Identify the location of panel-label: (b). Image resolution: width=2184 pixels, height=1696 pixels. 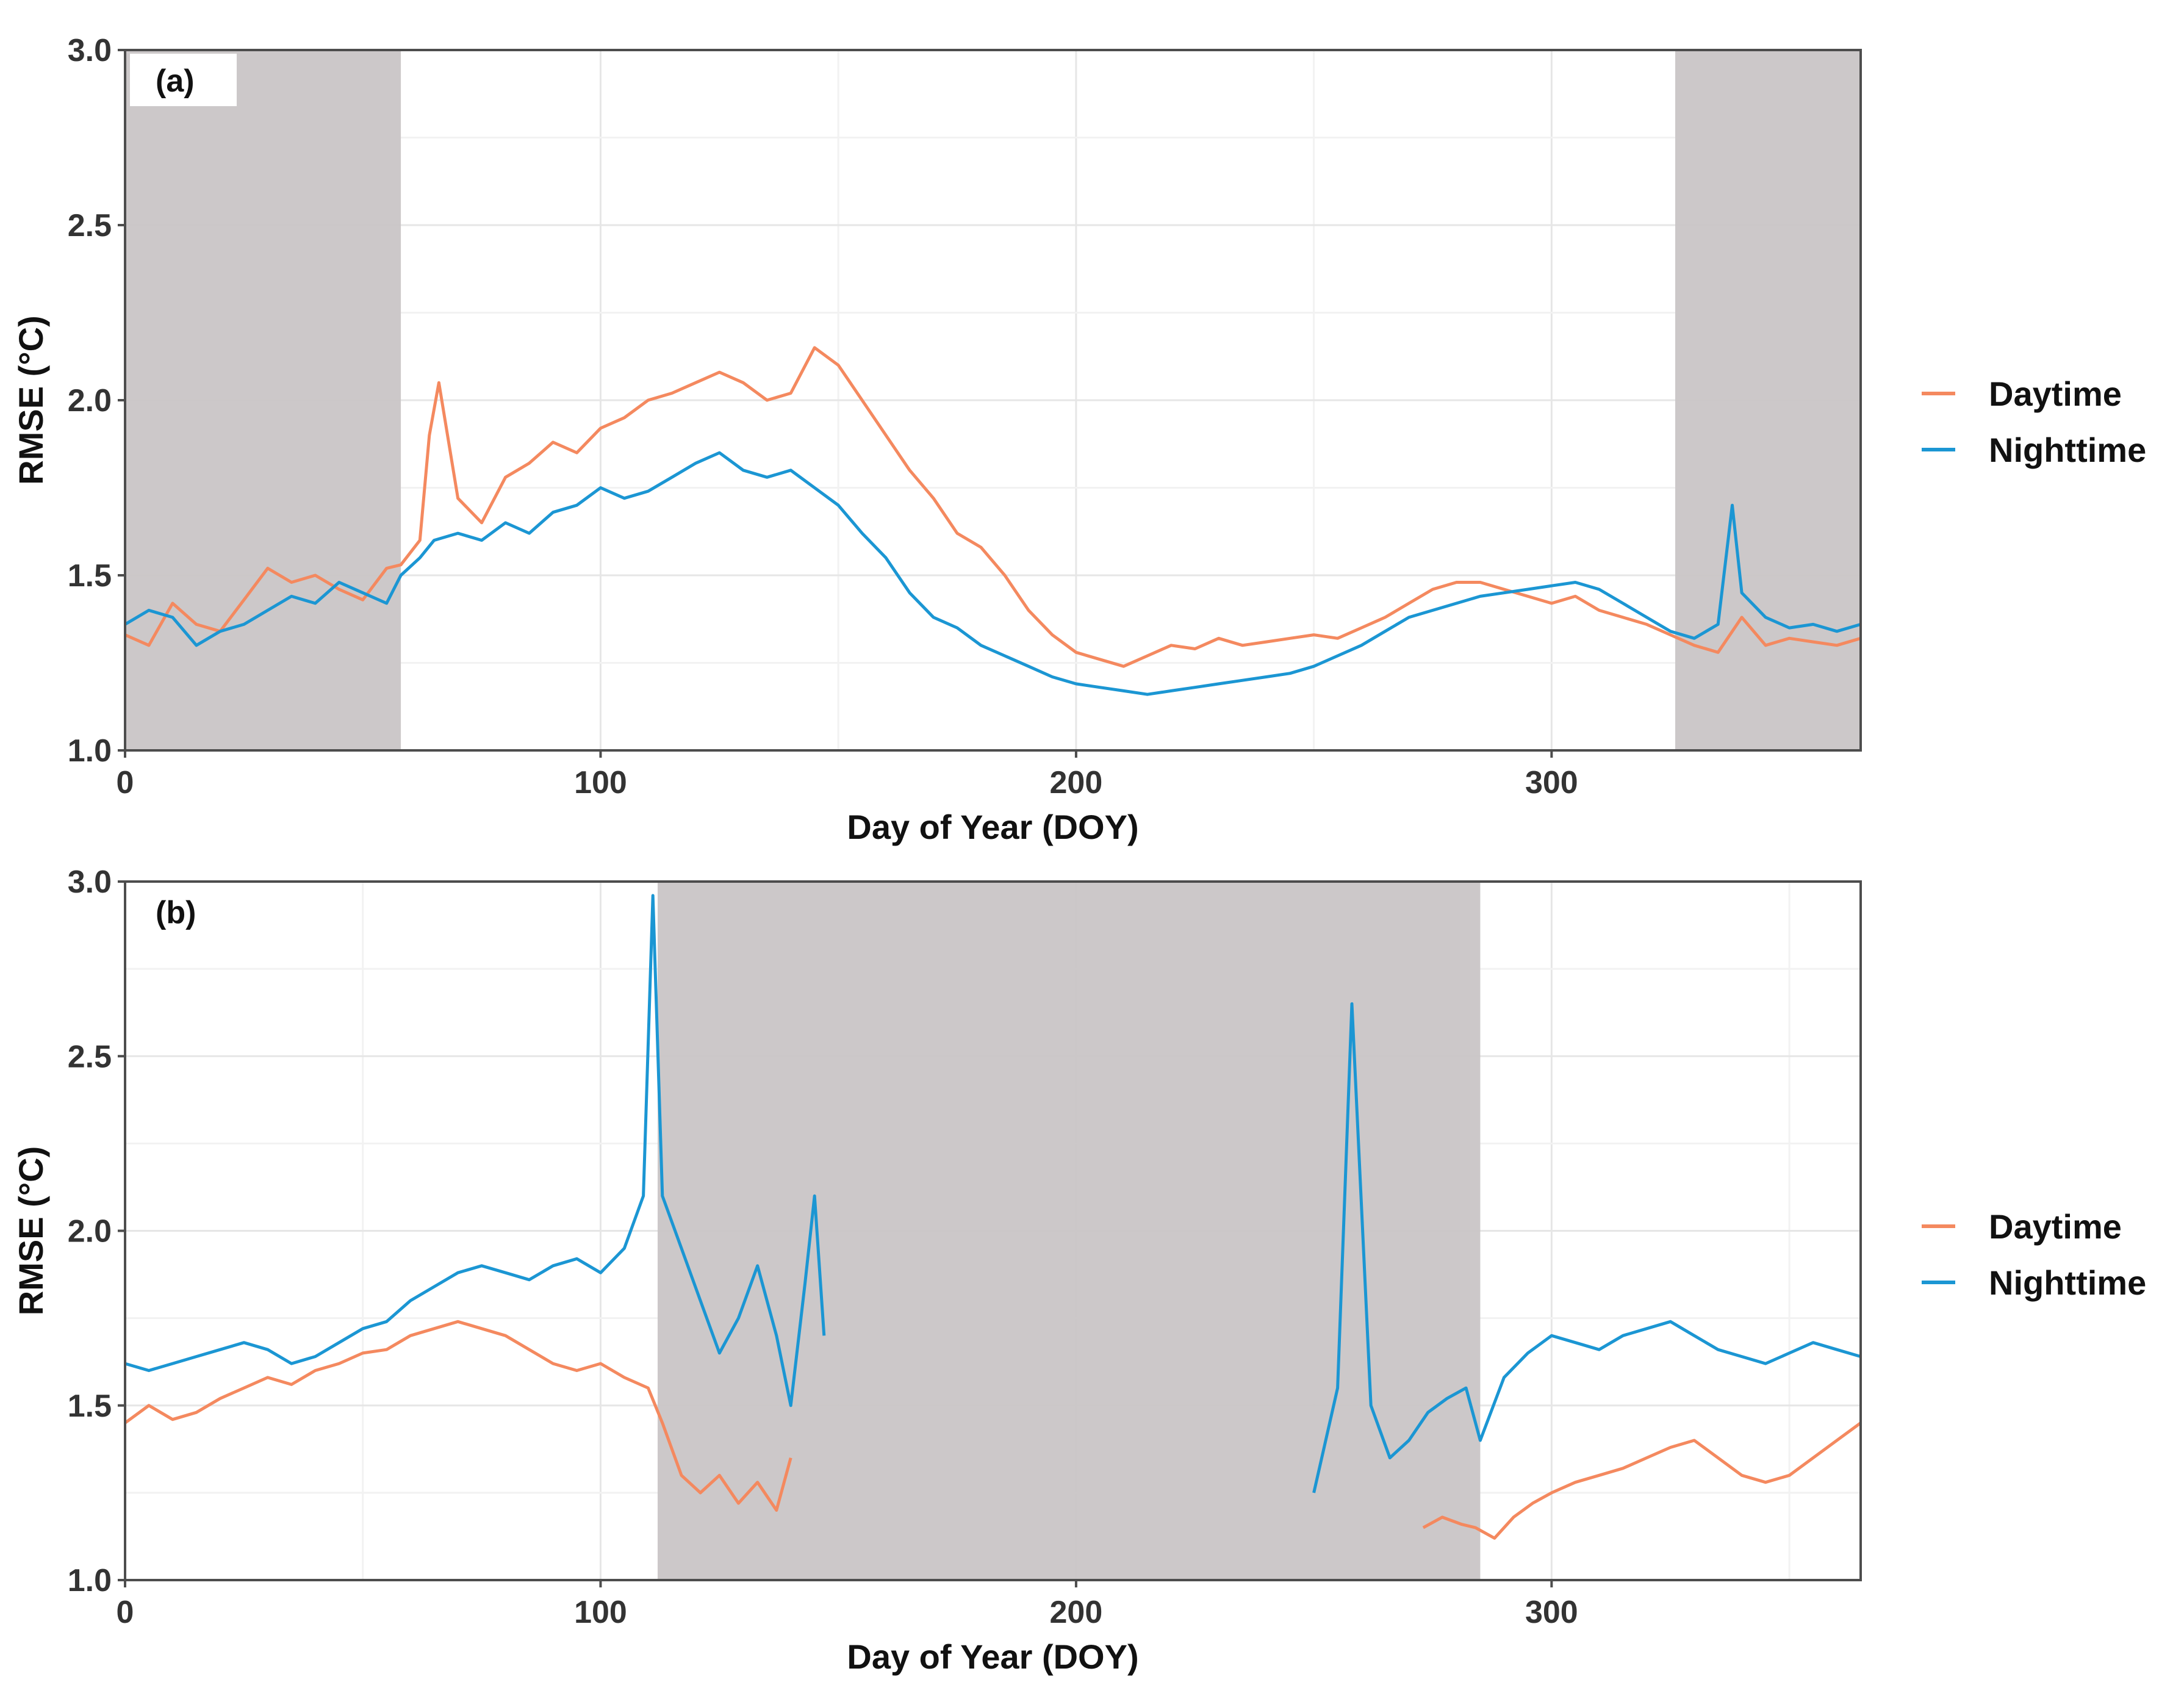
(176, 912).